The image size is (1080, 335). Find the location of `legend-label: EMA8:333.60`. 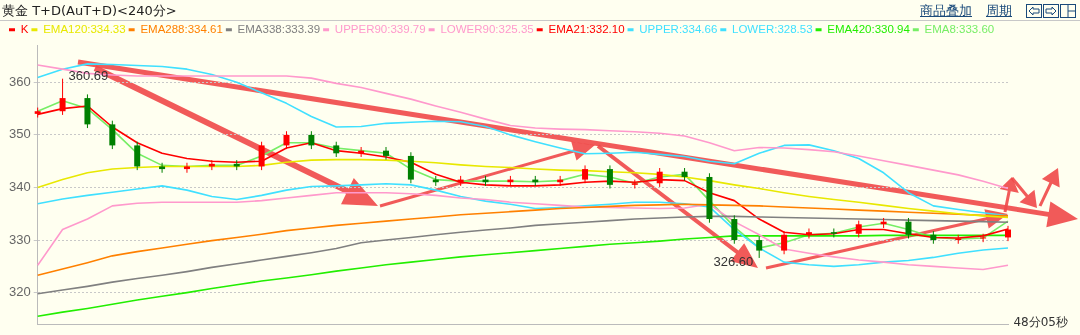

legend-label: EMA8:333.60 is located at coordinates (959, 28).